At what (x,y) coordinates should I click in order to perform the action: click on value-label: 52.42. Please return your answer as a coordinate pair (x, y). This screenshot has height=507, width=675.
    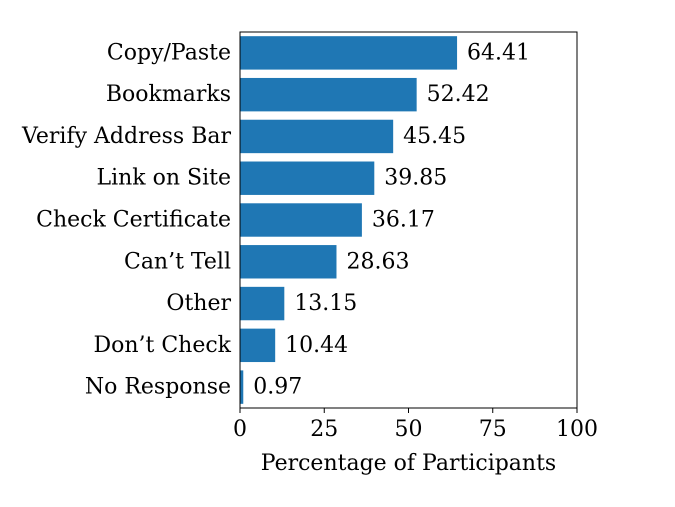
    Looking at the image, I should click on (458, 94).